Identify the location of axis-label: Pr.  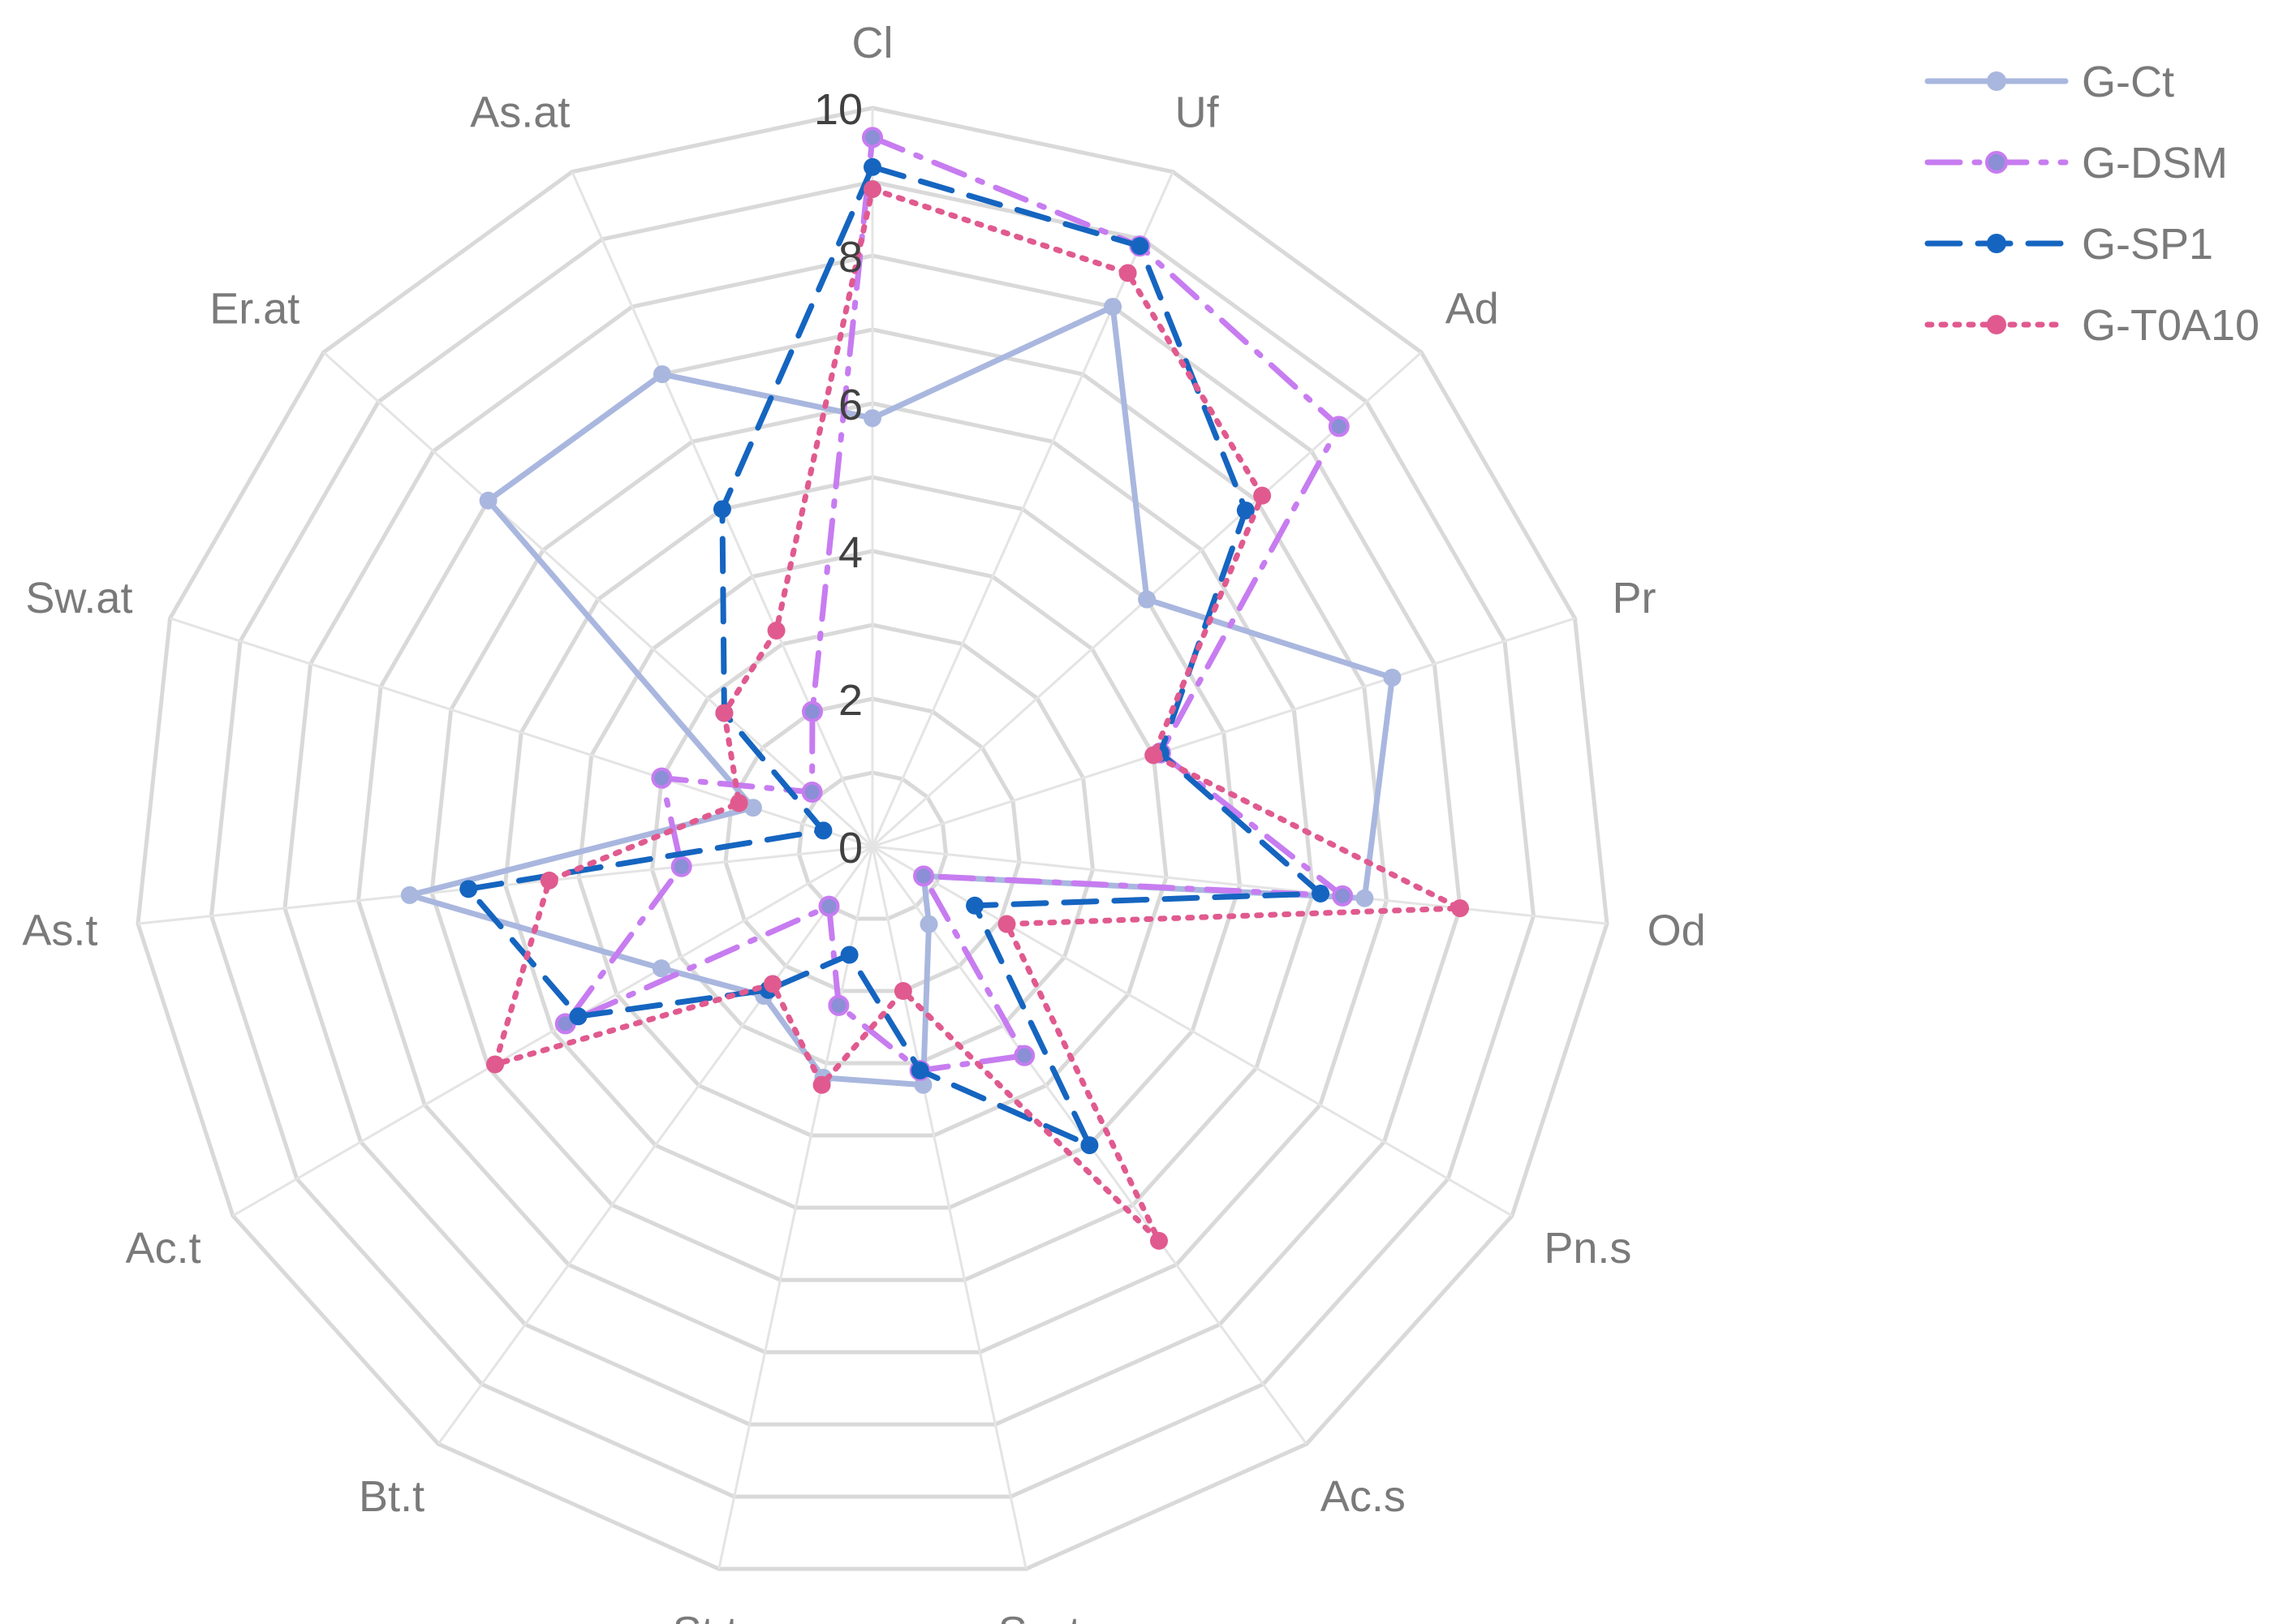
(1634, 598).